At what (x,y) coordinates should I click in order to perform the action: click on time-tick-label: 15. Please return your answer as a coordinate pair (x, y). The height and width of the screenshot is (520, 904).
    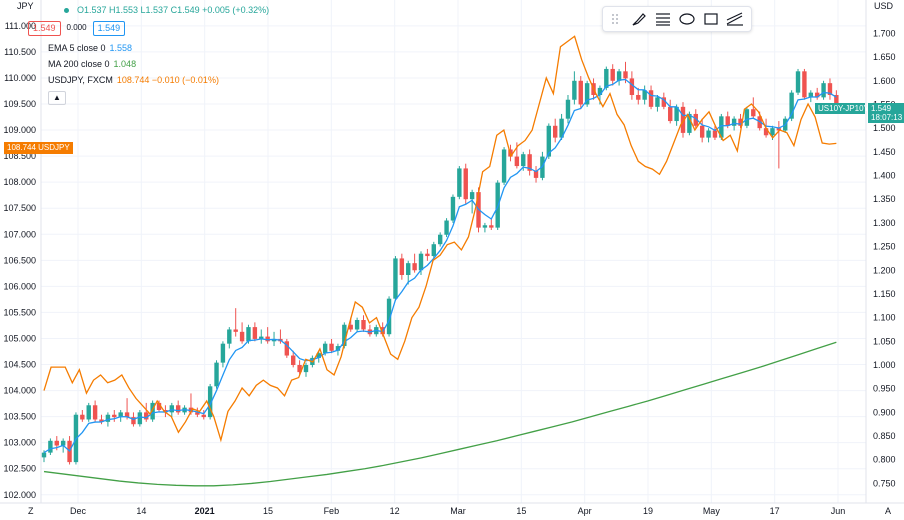
    Looking at the image, I should click on (521, 511).